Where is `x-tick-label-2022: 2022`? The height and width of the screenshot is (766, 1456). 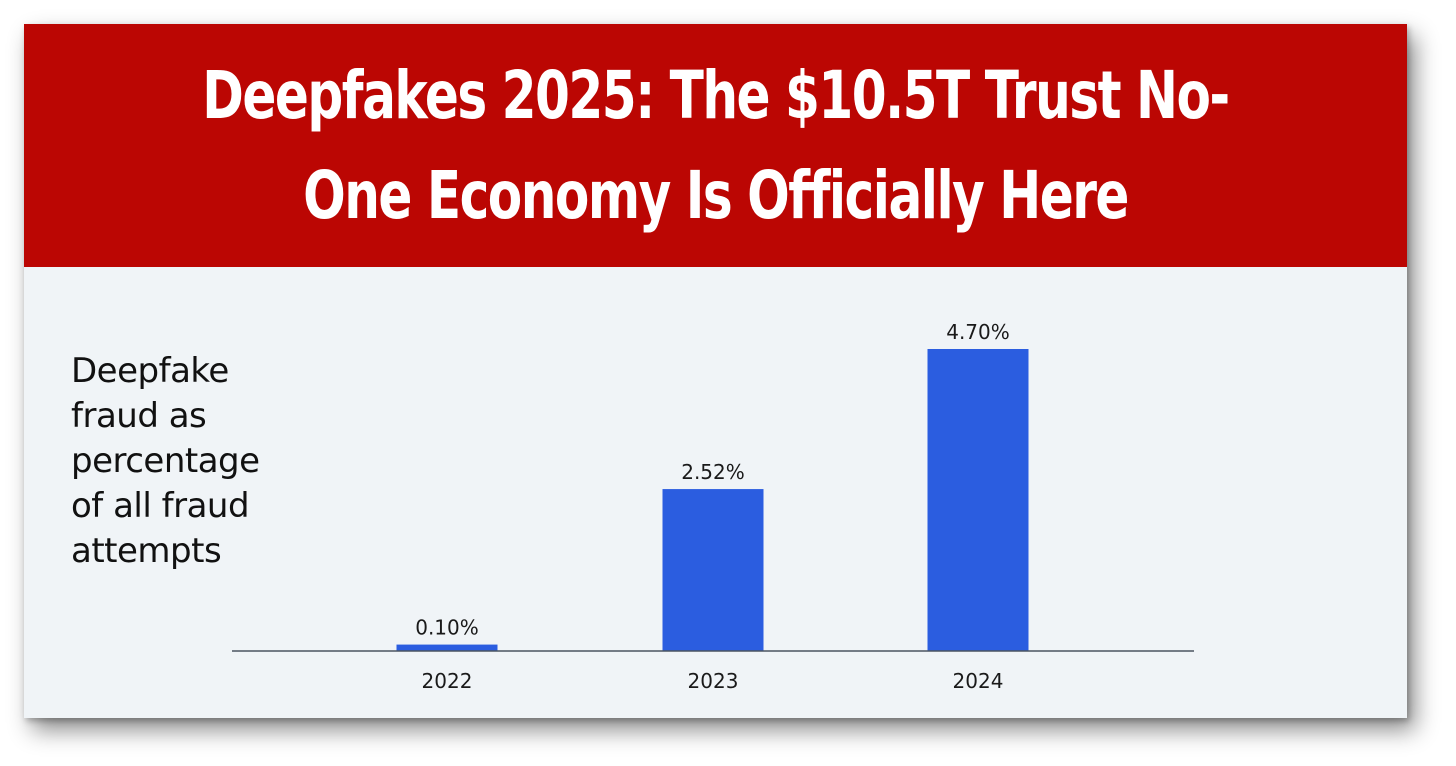
x-tick-label-2022: 2022 is located at coordinates (447, 681).